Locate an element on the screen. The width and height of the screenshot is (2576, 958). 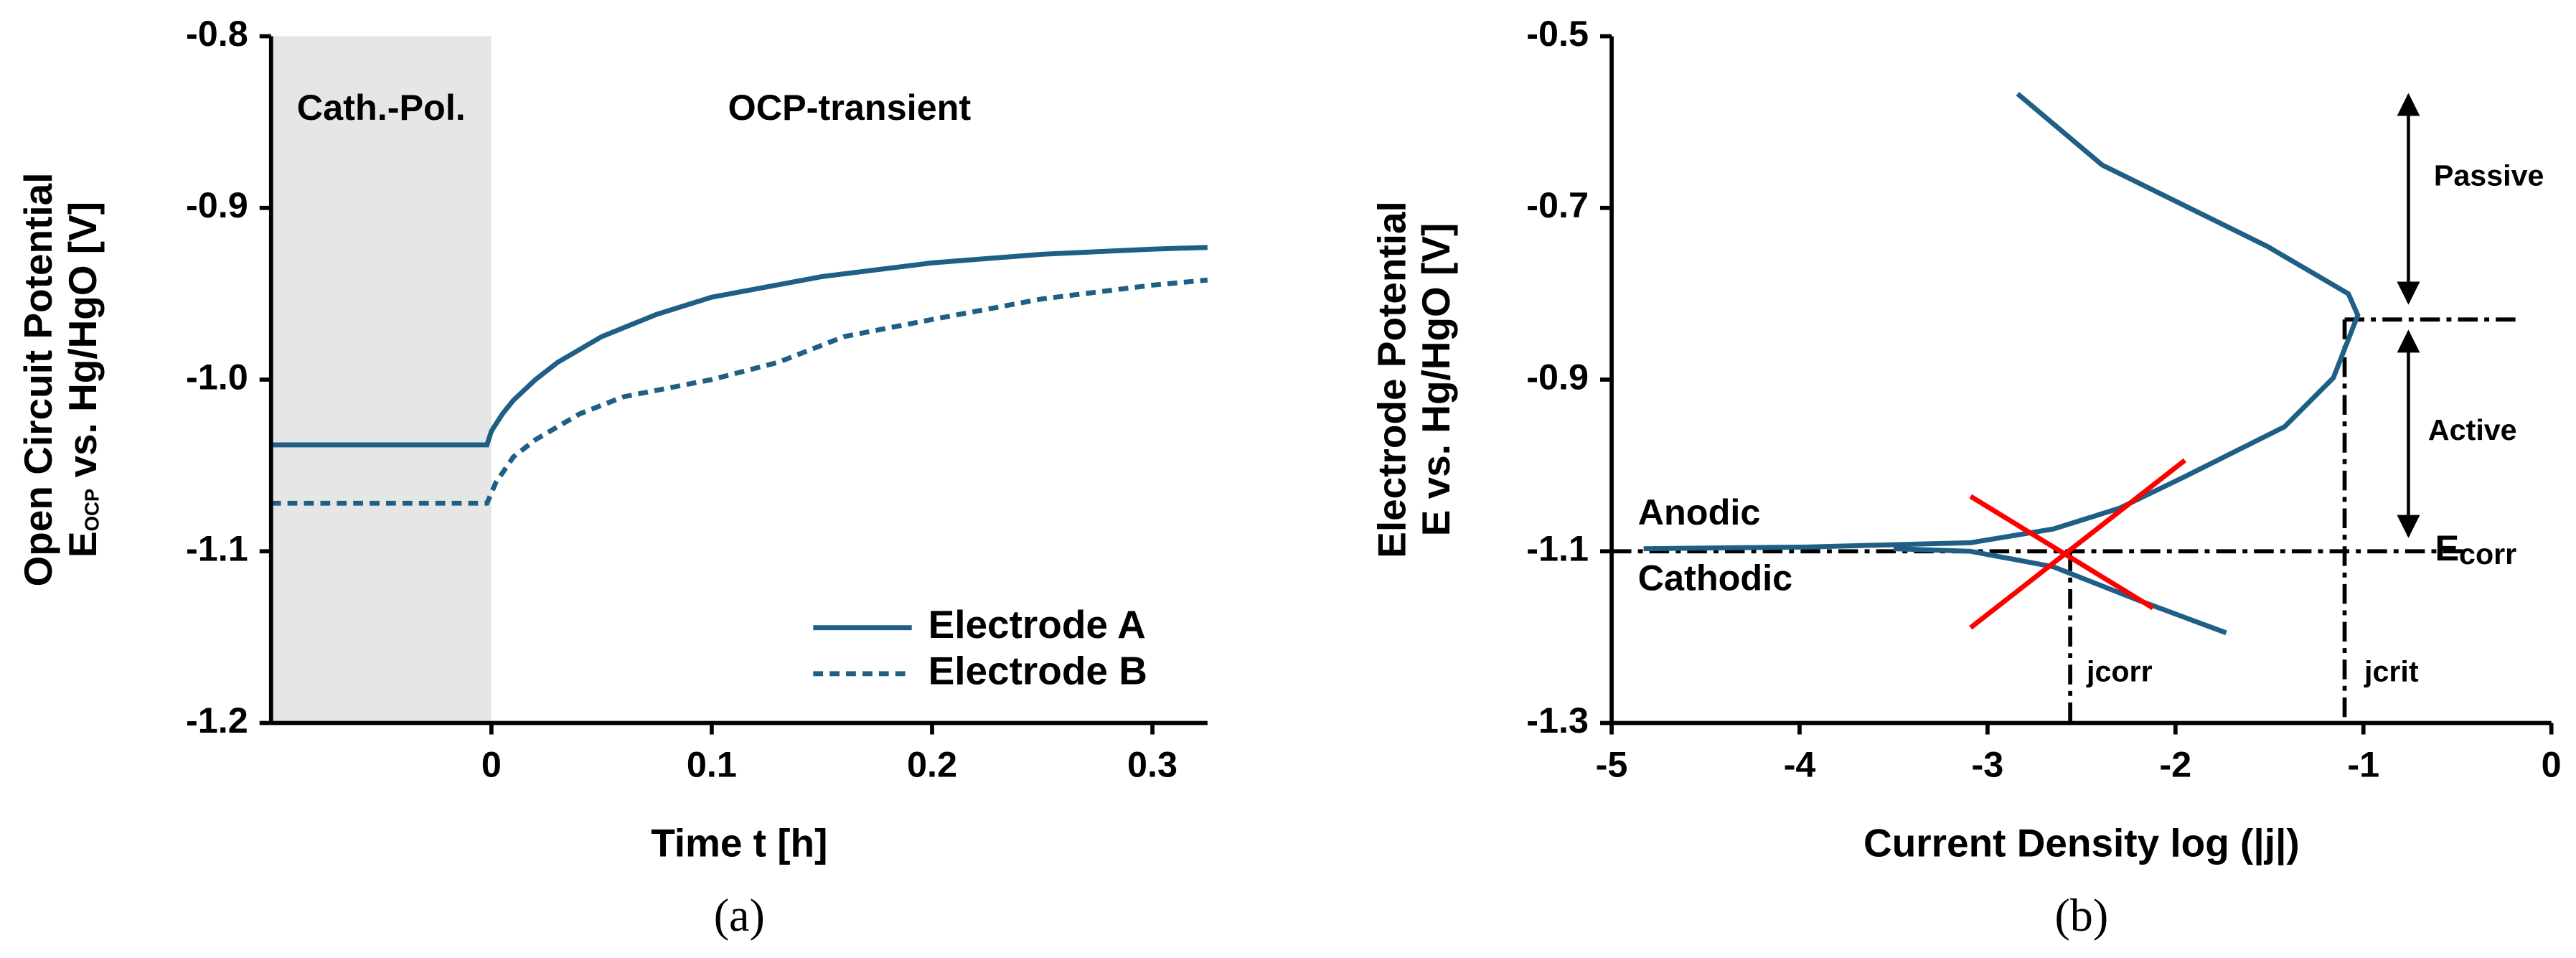
ecorr-label: Ecorr is located at coordinates (2475, 549).